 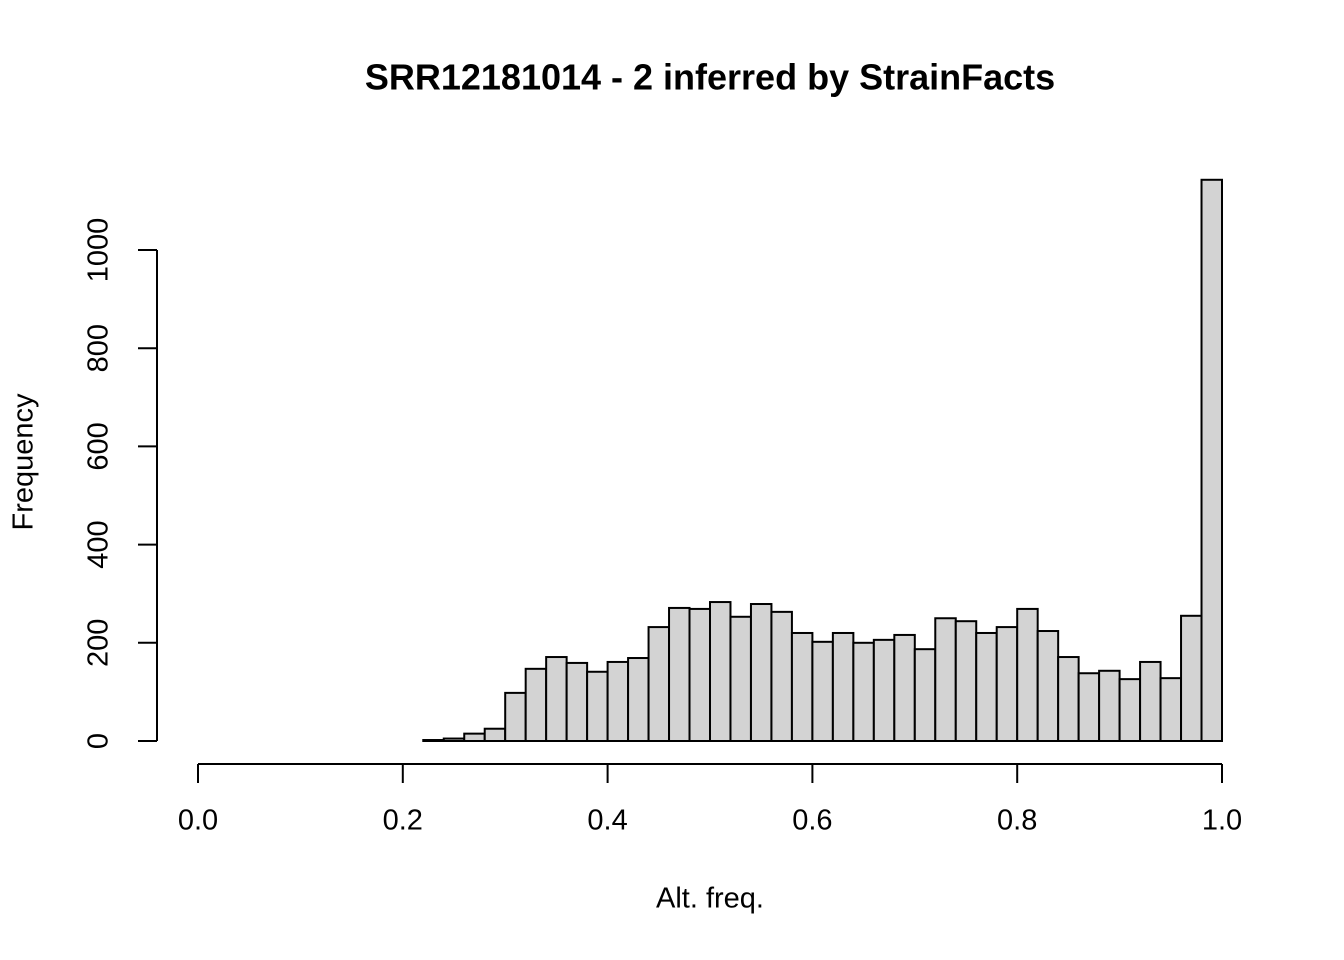 I want to click on y-tick-label: 600, so click(x=99, y=446).